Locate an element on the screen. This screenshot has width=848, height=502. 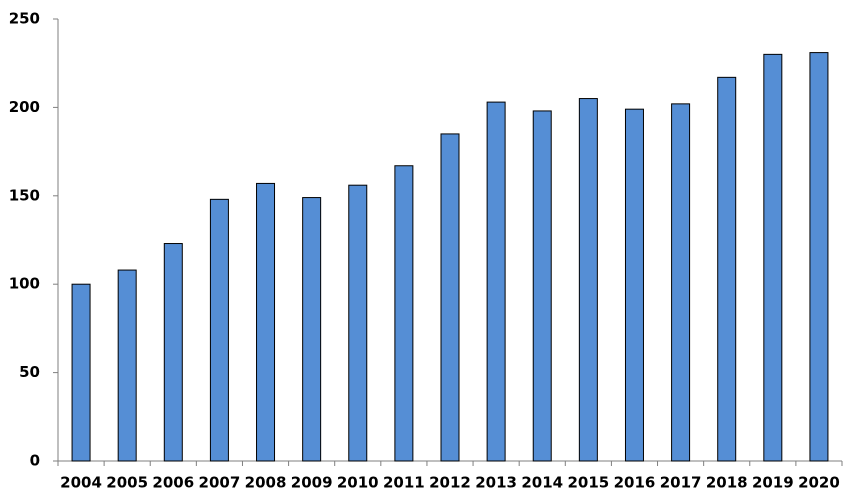
x-tick-label: 2011 is located at coordinates (404, 483).